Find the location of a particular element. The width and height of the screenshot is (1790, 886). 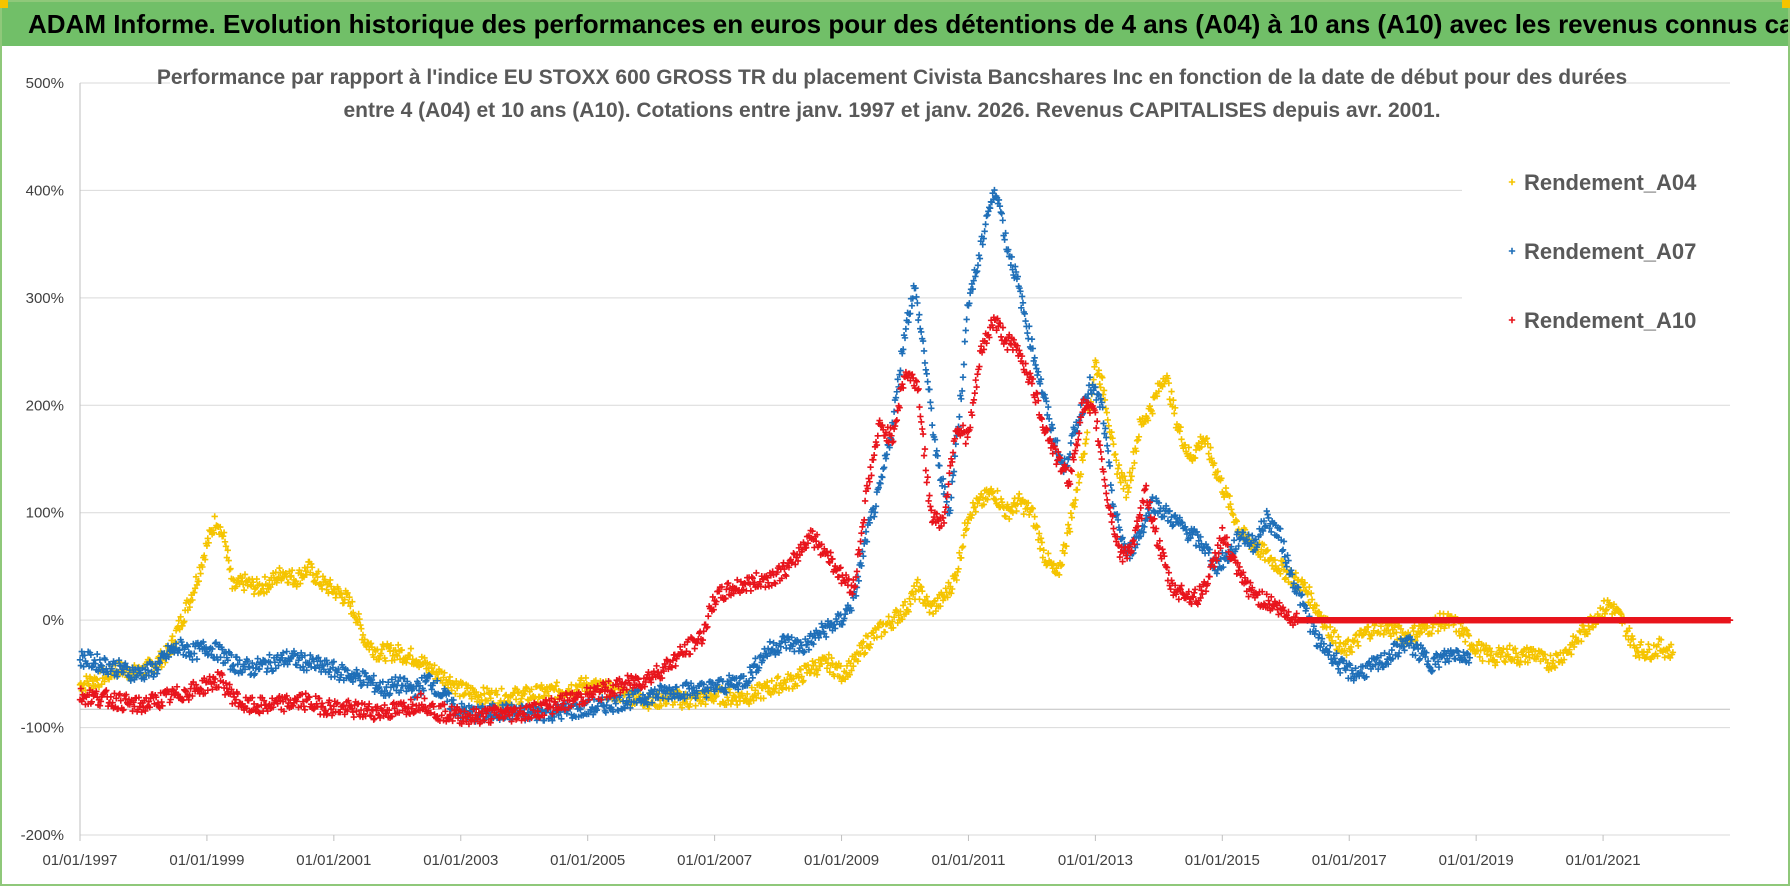

y-tick-label: 500% is located at coordinates (45, 83).